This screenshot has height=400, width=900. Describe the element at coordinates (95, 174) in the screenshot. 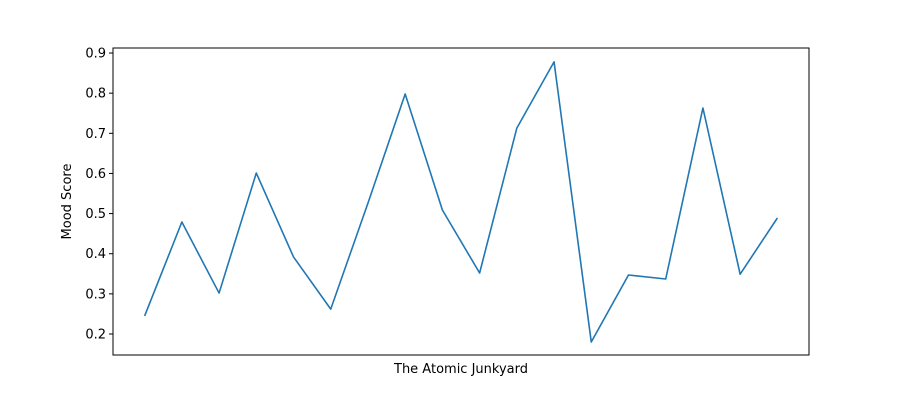

I see `y-tick-label: 0.6` at that location.